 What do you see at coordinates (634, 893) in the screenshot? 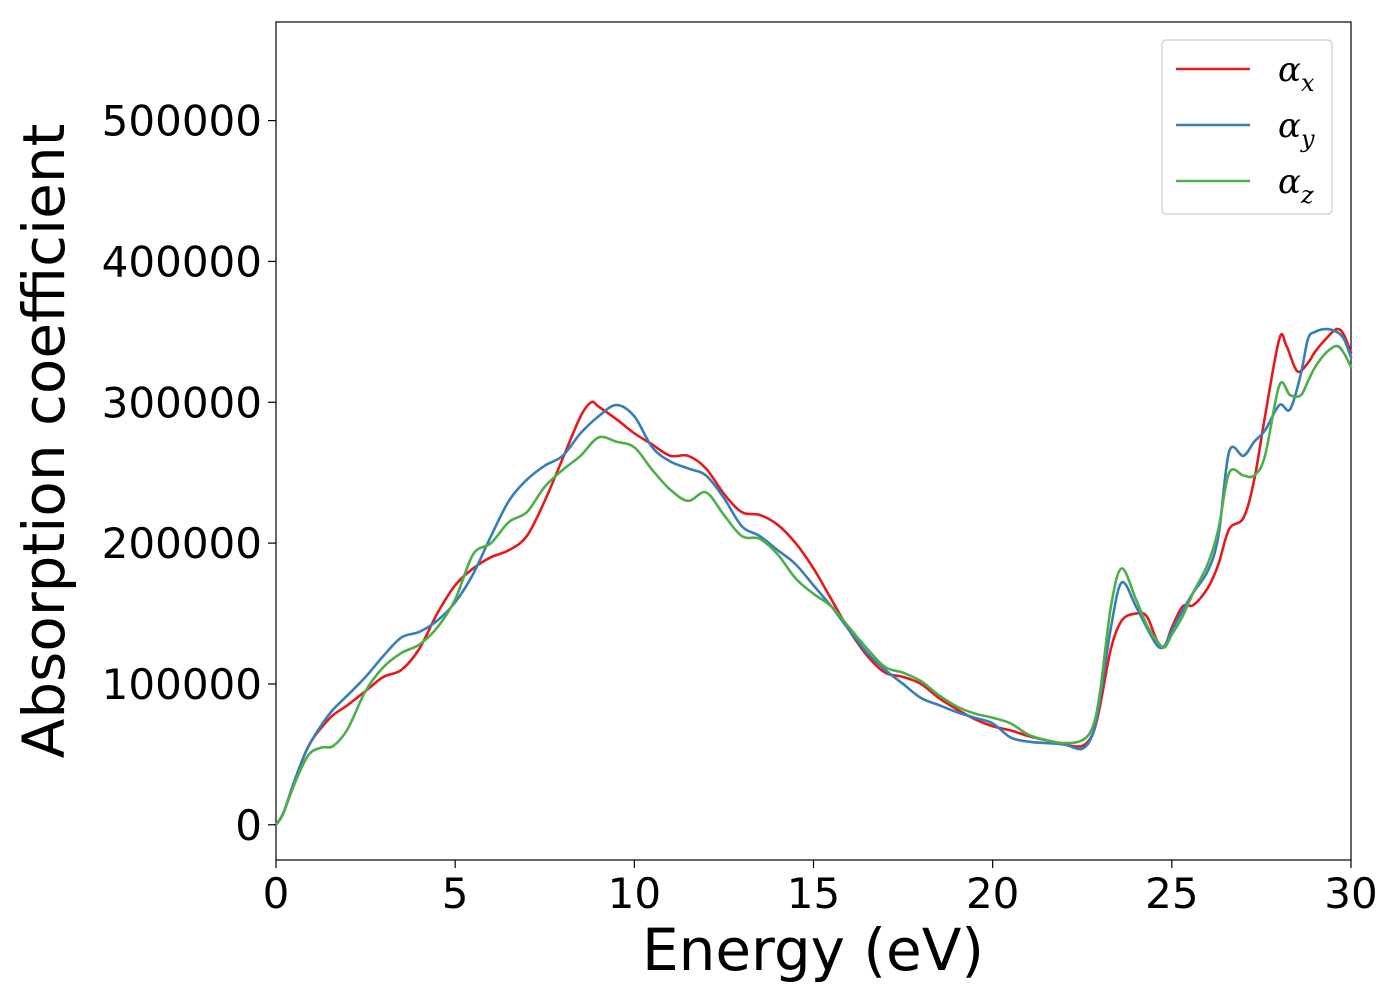
I see `x-tick-label: 10` at bounding box center [634, 893].